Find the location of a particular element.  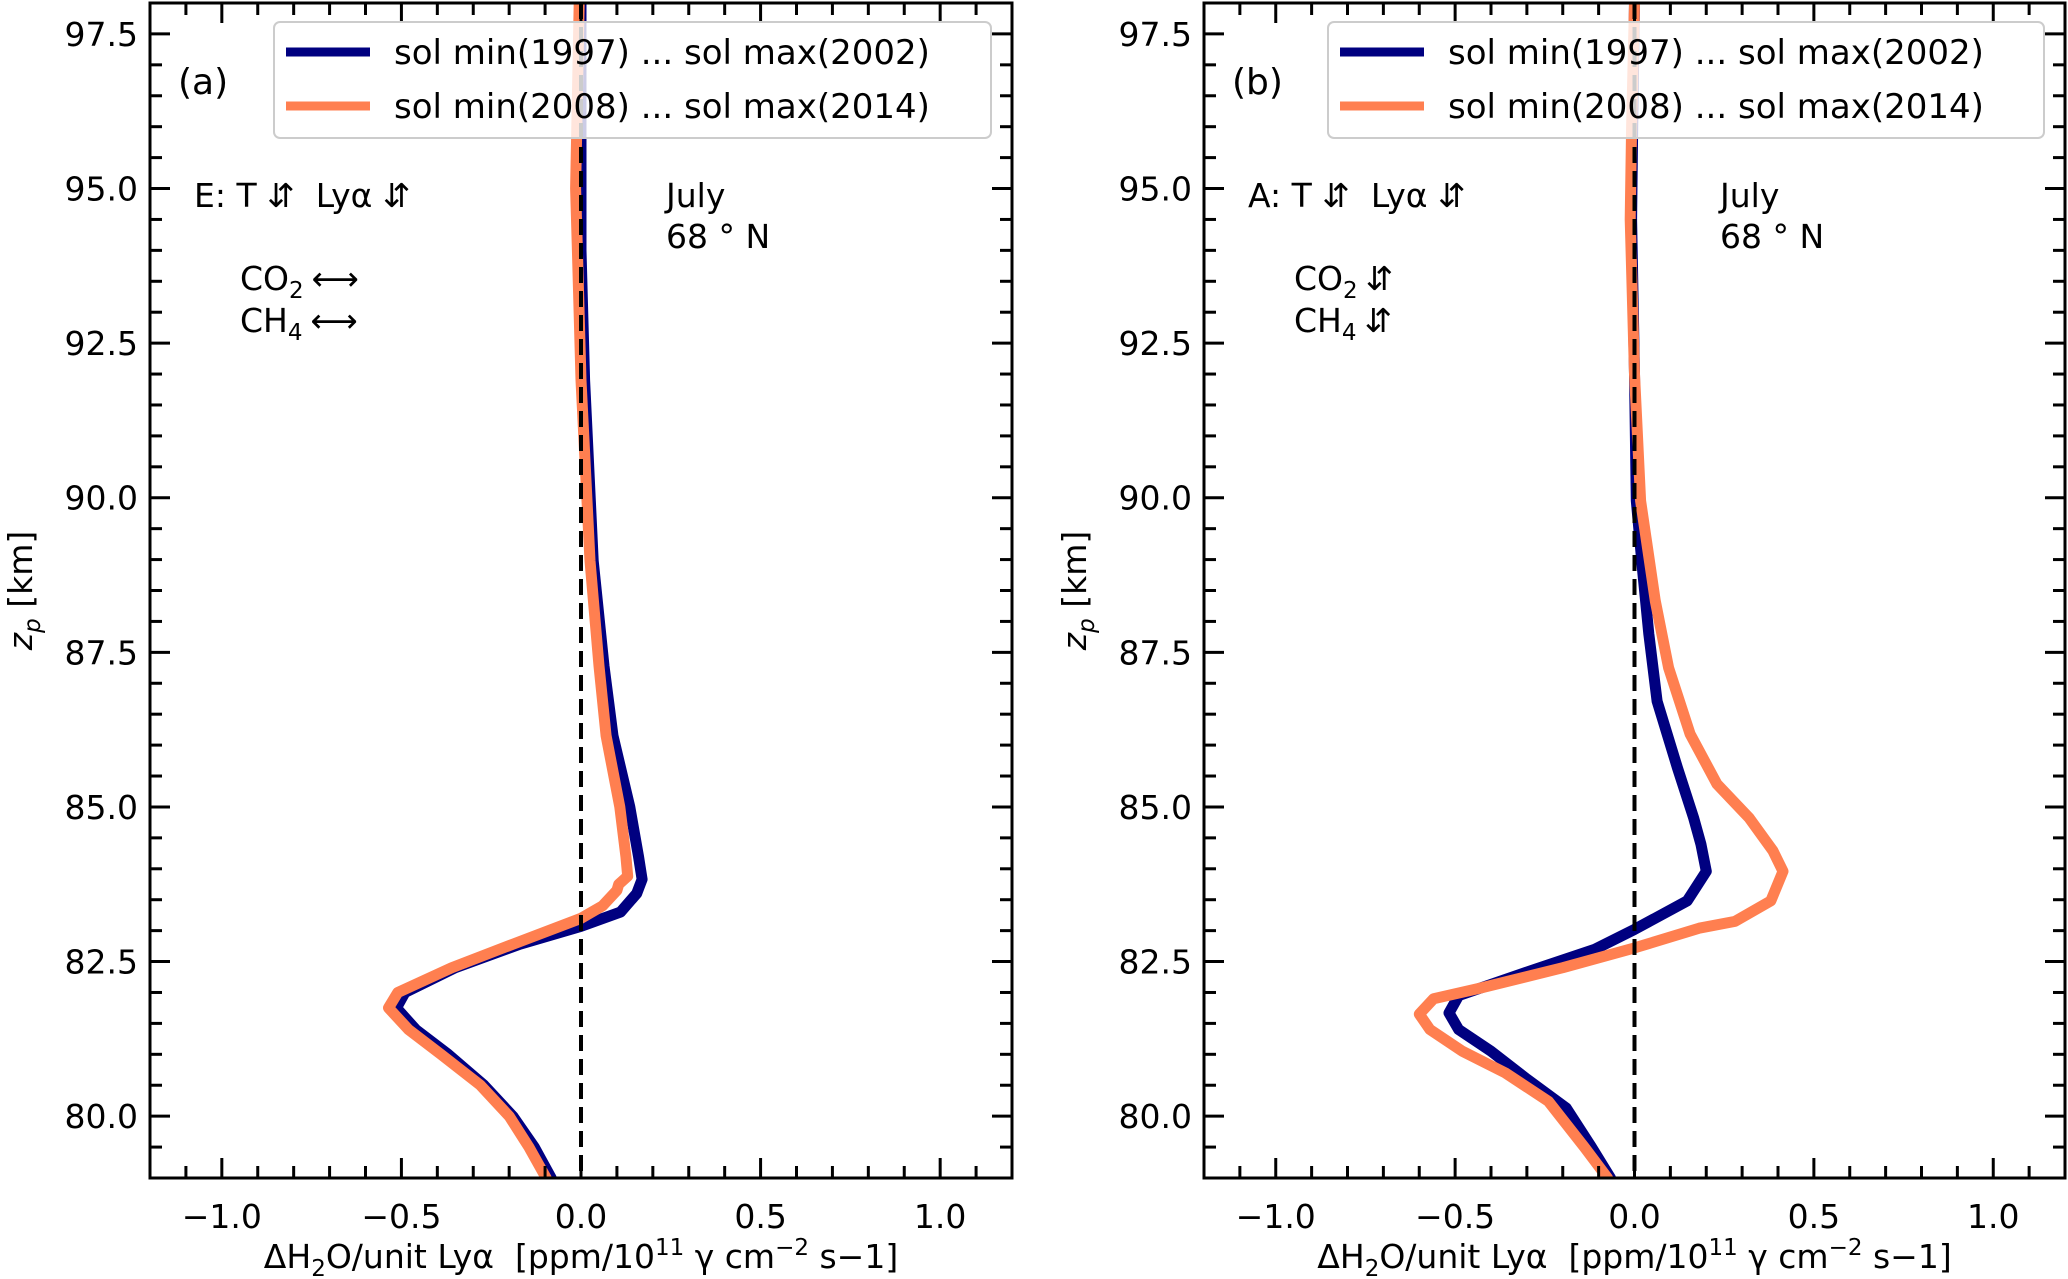

plot-area is located at coordinates (515, 590).